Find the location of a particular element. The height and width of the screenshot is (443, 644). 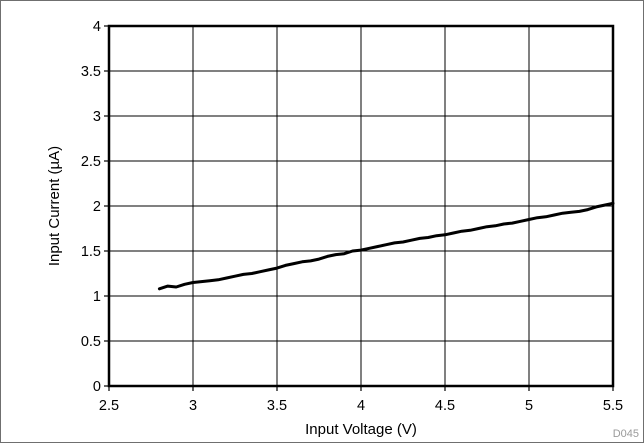

x-tick-label: 5 is located at coordinates (529, 406).